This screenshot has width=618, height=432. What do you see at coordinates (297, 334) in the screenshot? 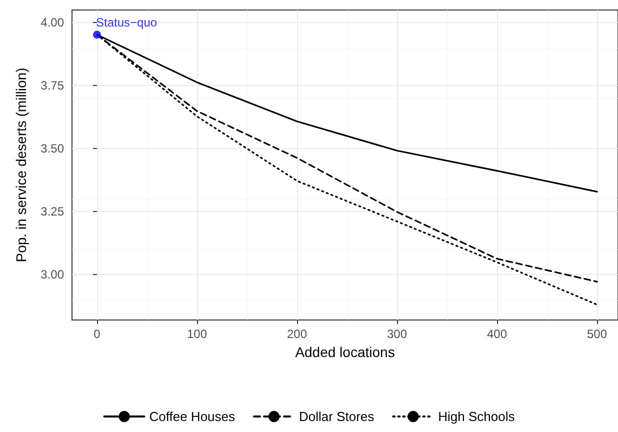
I see `x-tick-label: 200` at bounding box center [297, 334].